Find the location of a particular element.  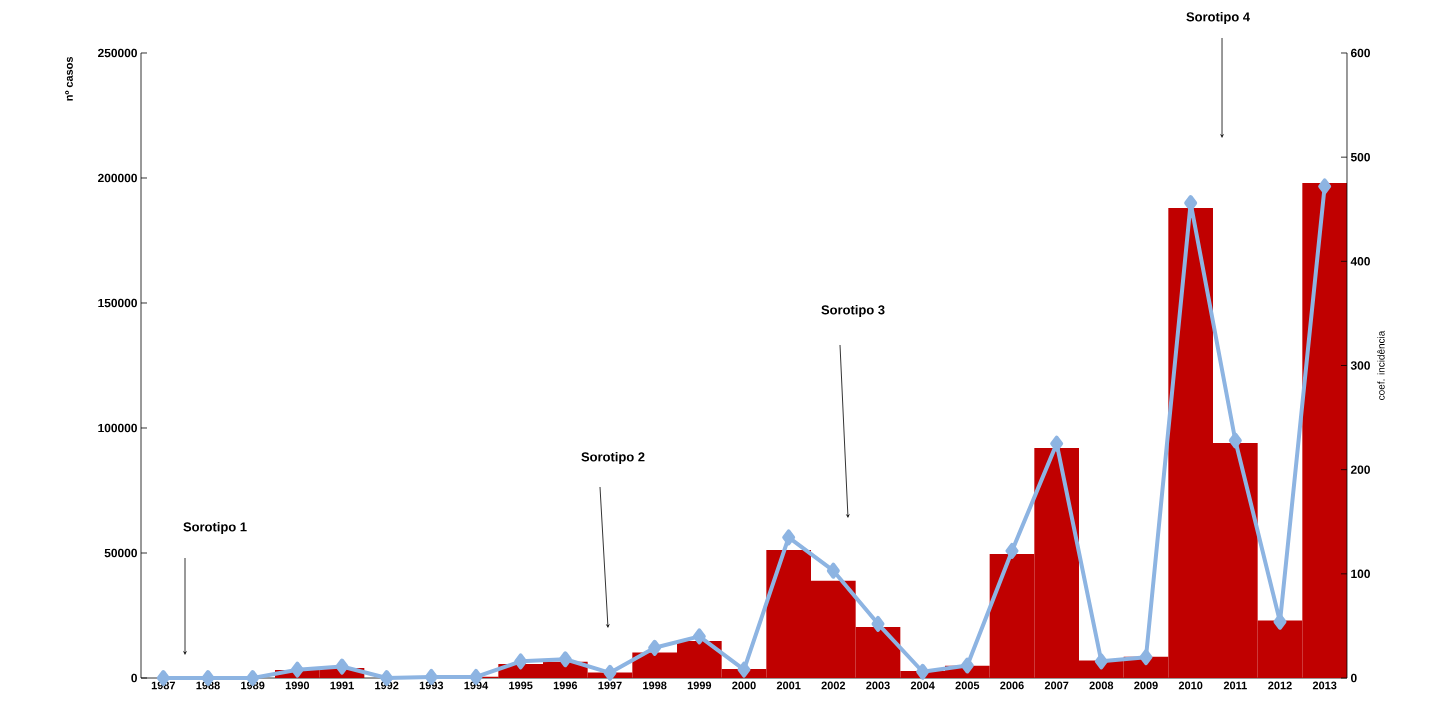

x-tick-label: 2011 is located at coordinates (1235, 685).